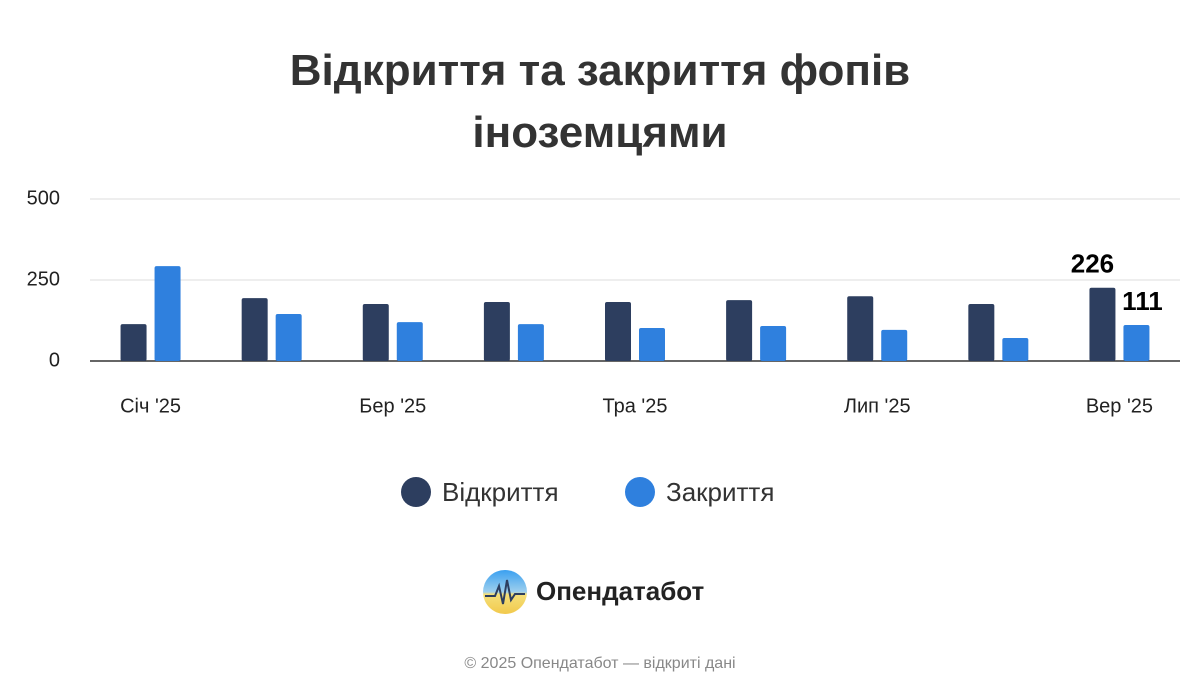 Image resolution: width=1200 pixels, height=700 pixels. I want to click on title-box: Відкриття та закриття фопів іноземцями, so click(600, 101).